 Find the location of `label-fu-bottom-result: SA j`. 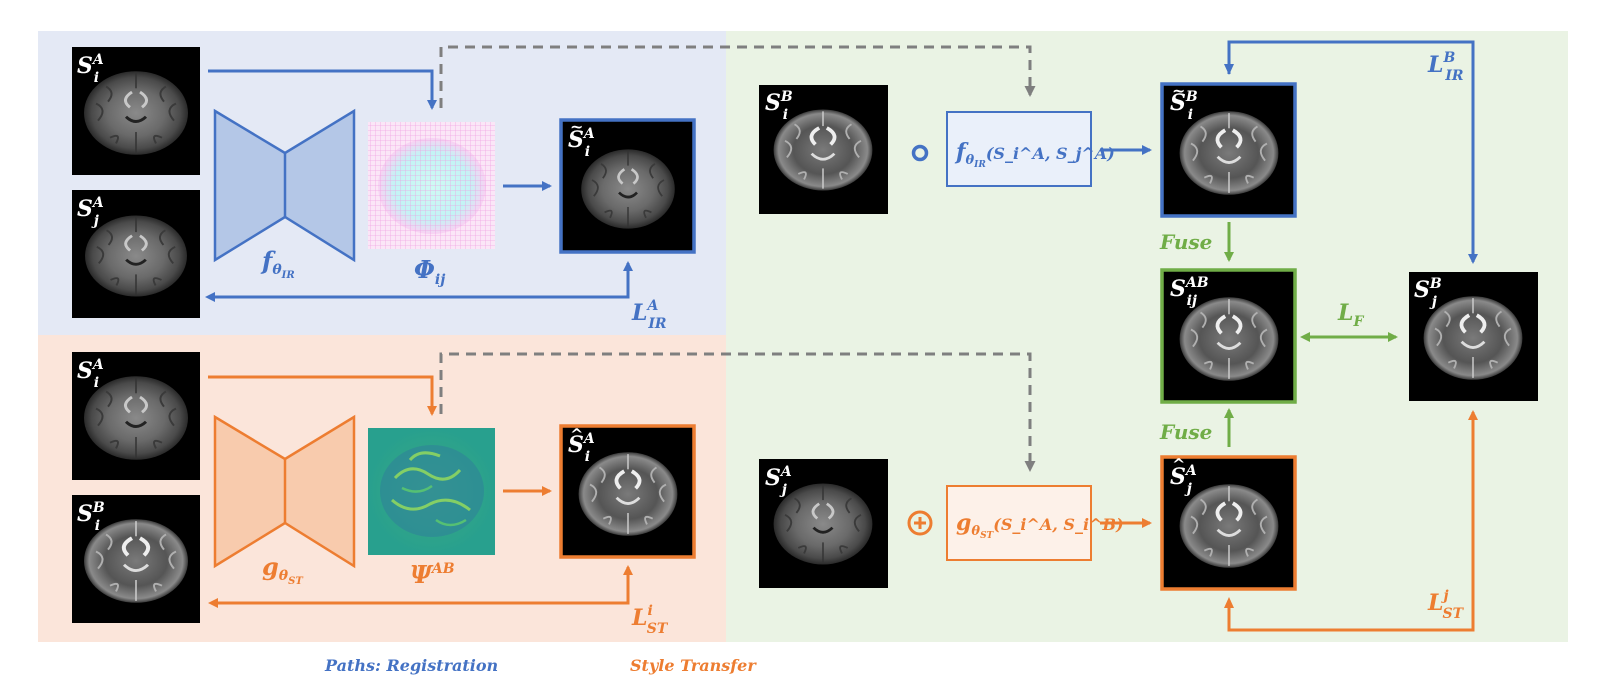

label-fu-bottom-result: SA j is located at coordinates (1183, 480).